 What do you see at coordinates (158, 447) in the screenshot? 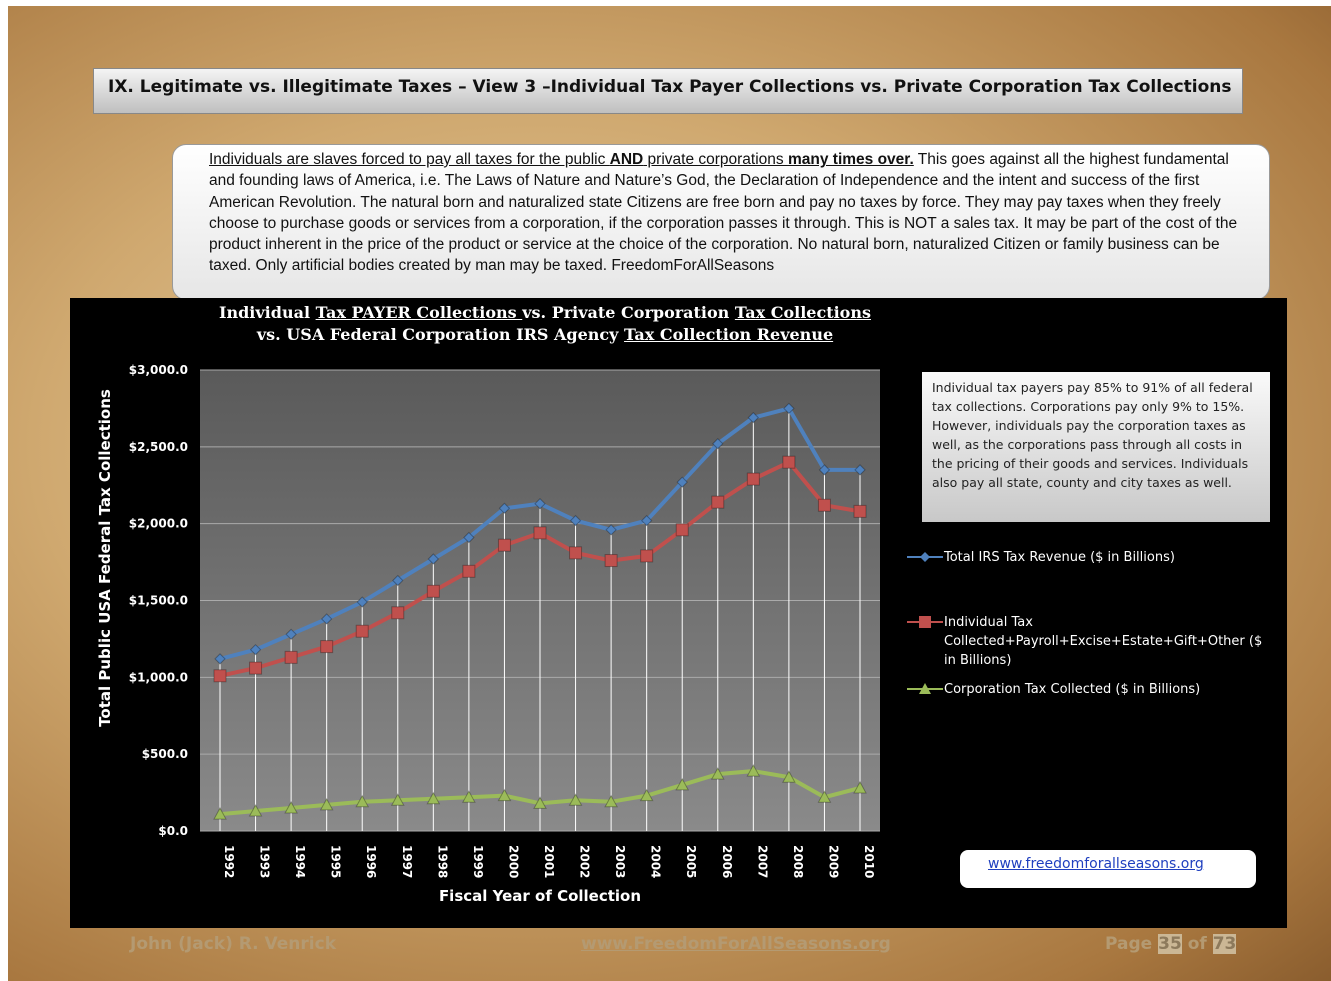
I see `y-tick-label: $2,500.0` at bounding box center [158, 447].